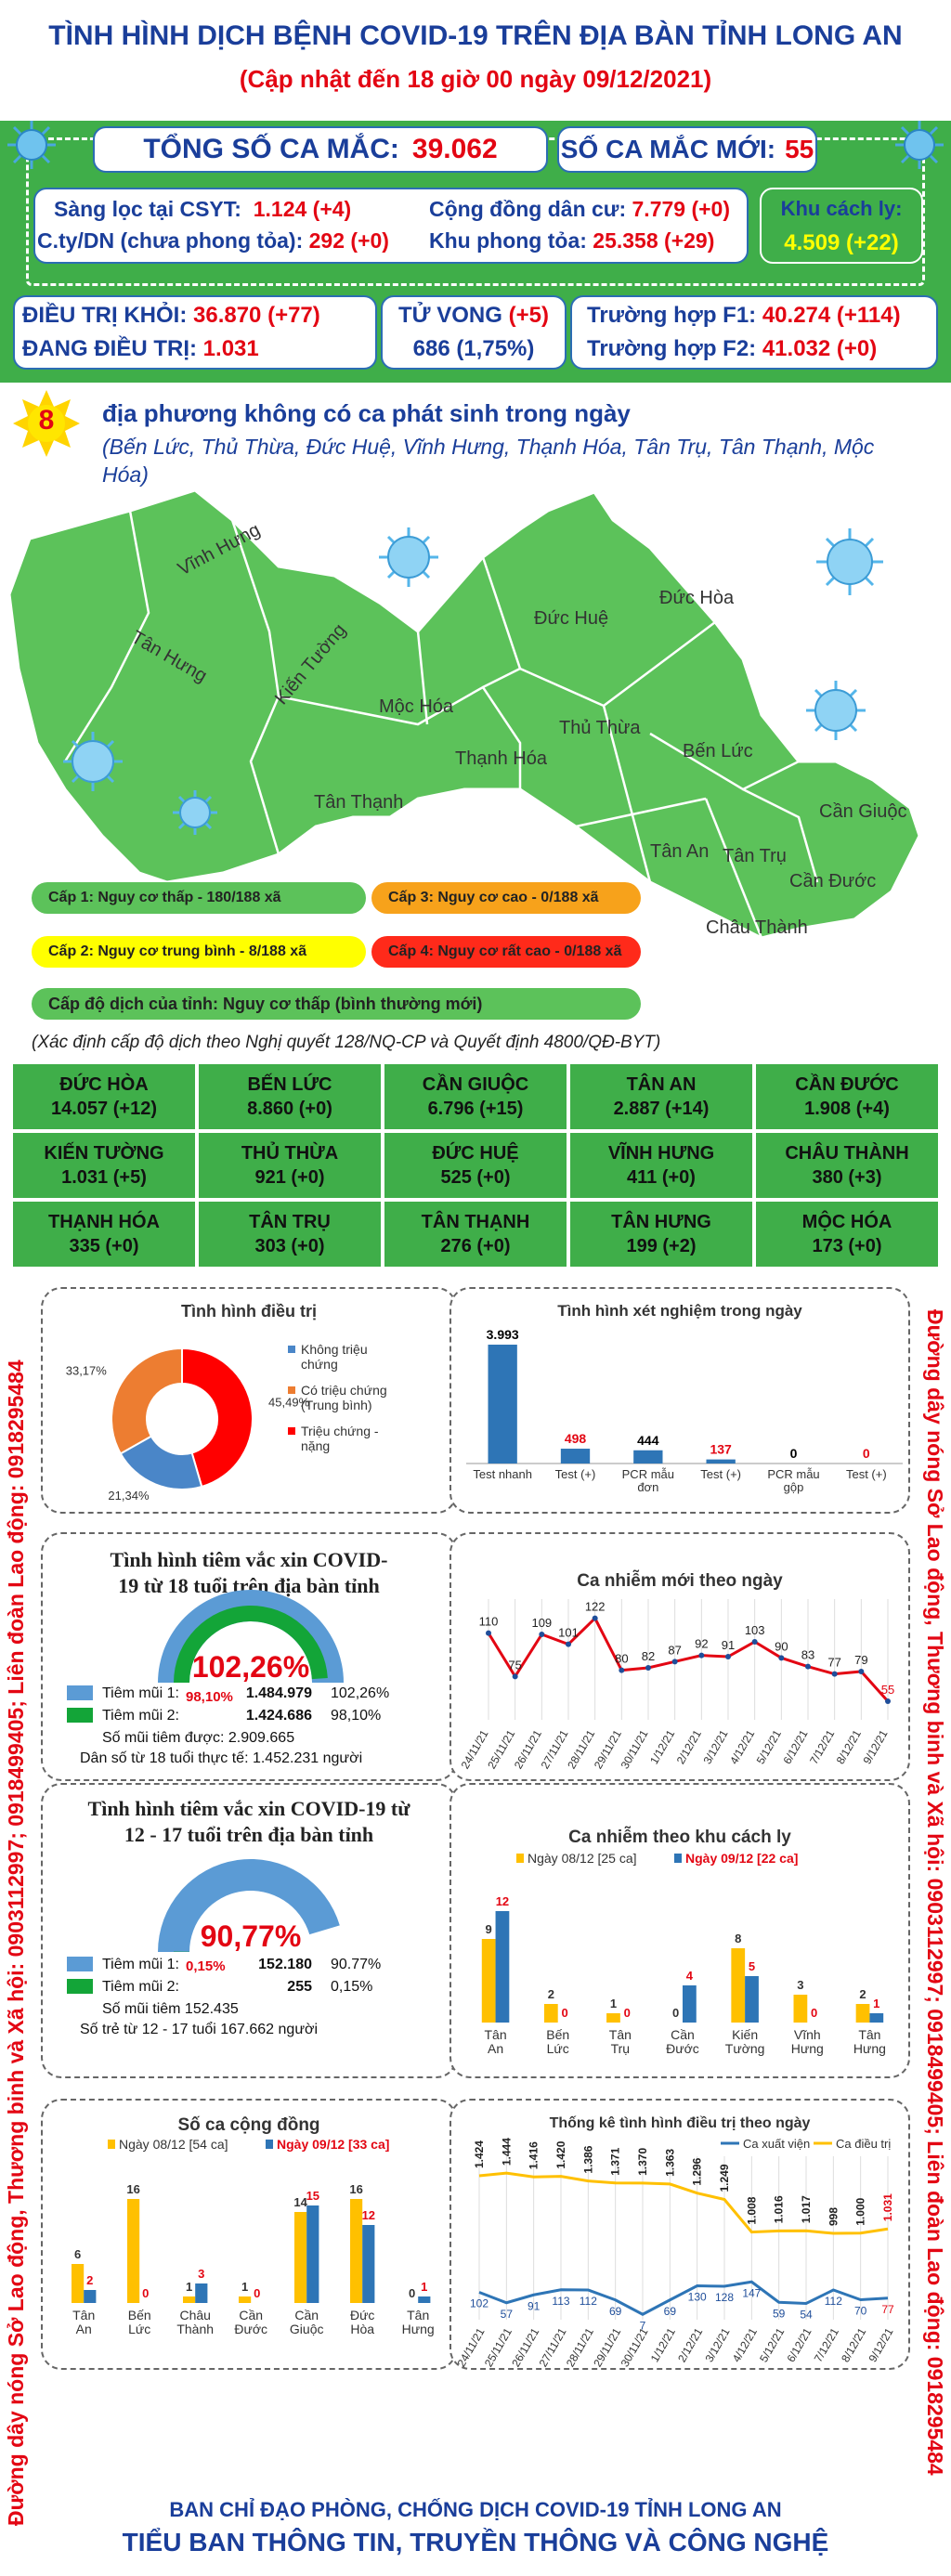 The height and width of the screenshot is (2576, 951). What do you see at coordinates (140, 1964) in the screenshot?
I see `legend-label: Tiêm mũi 1:` at bounding box center [140, 1964].